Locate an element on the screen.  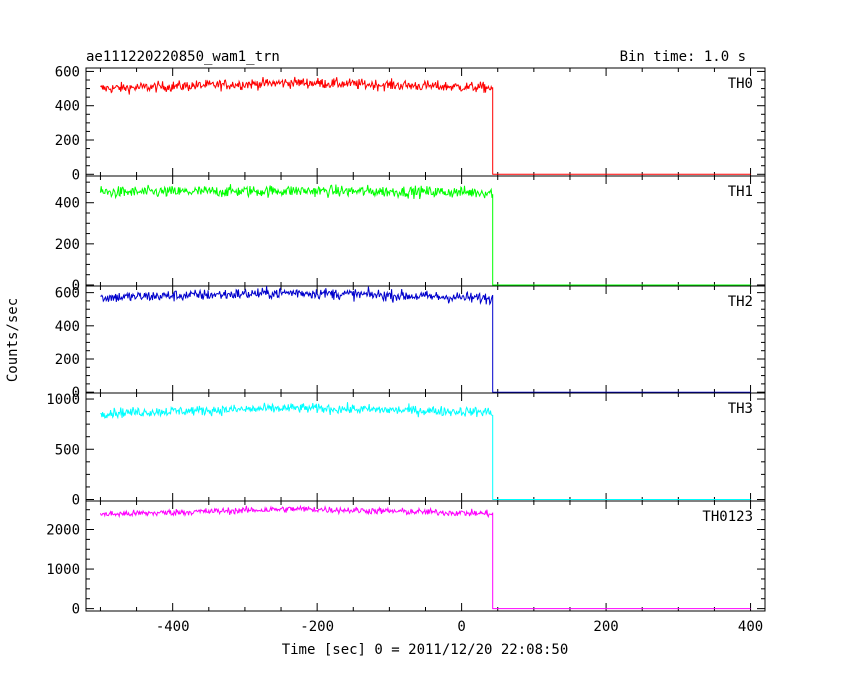
series-line-th2 is located at coordinates (425, 339).